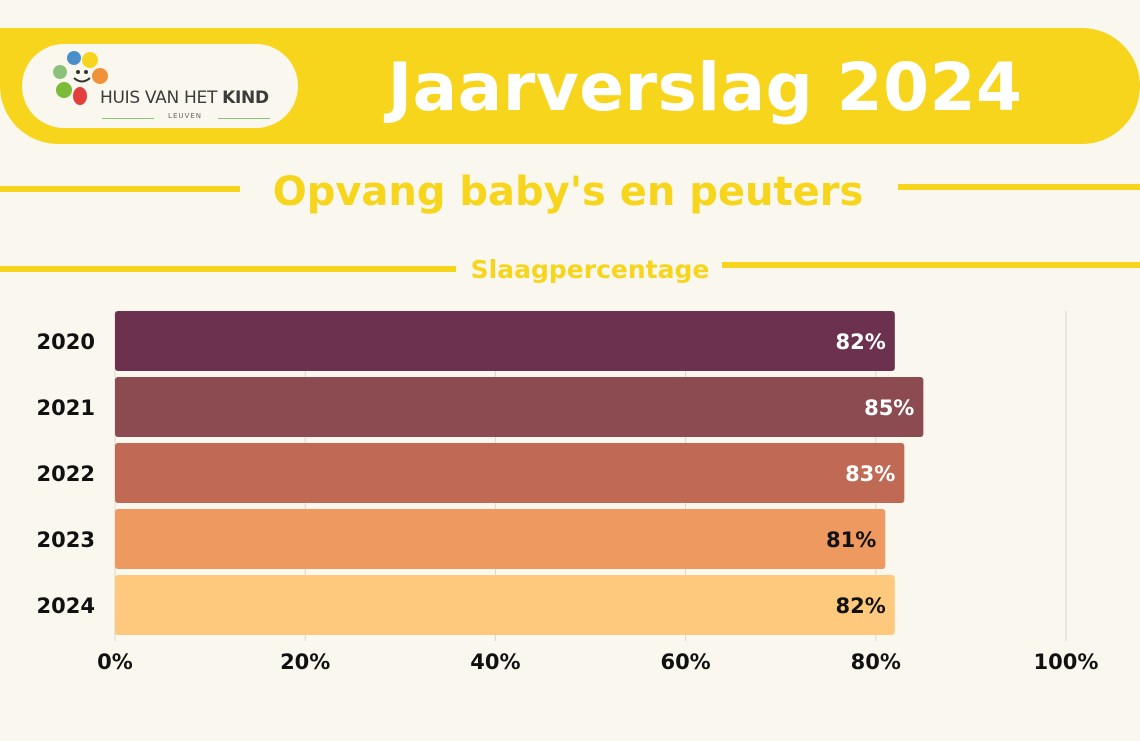 This screenshot has width=1140, height=741. What do you see at coordinates (244, 118) in the screenshot?
I see `logo-divider-right` at bounding box center [244, 118].